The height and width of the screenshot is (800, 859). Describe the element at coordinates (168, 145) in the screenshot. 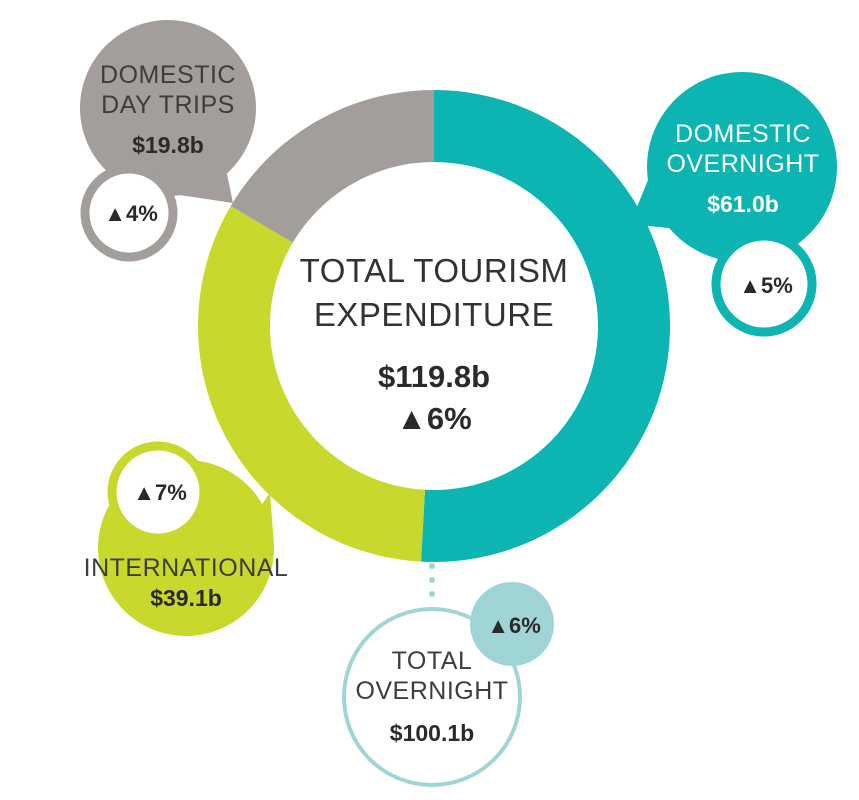

I see `value-domestic-day-trips: $19.8b` at that location.